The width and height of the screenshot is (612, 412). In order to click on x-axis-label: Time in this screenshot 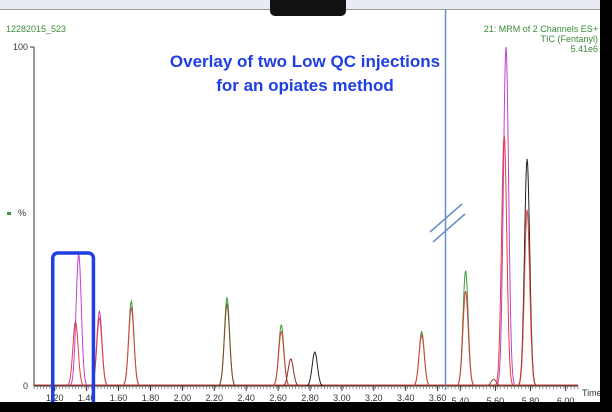, I will do `click(592, 393)`.